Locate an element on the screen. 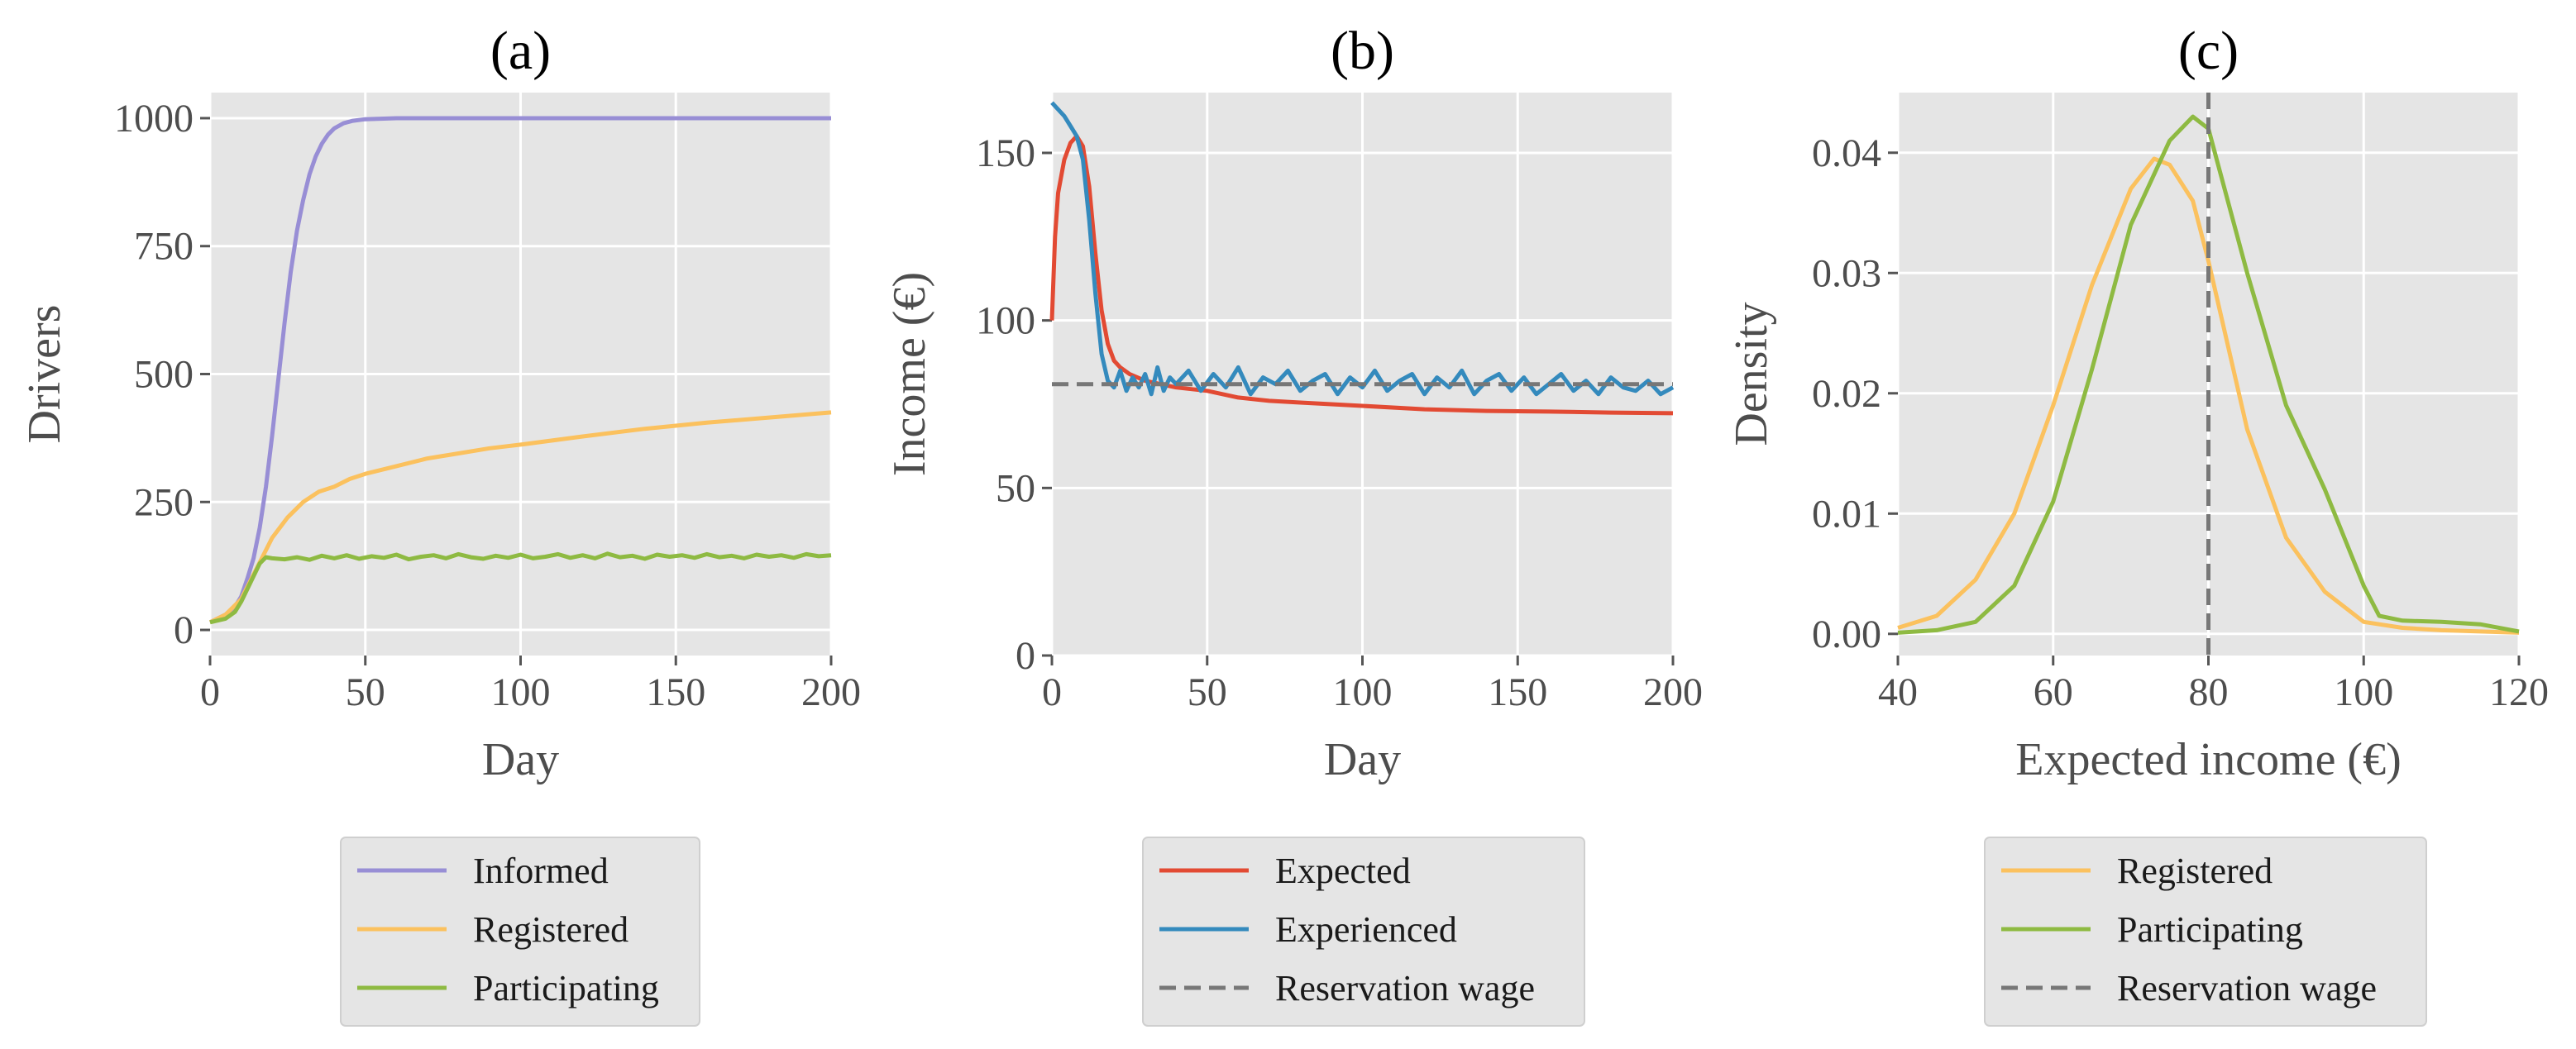 This screenshot has width=2576, height=1049. y-tick-label: 100 is located at coordinates (1005, 321).